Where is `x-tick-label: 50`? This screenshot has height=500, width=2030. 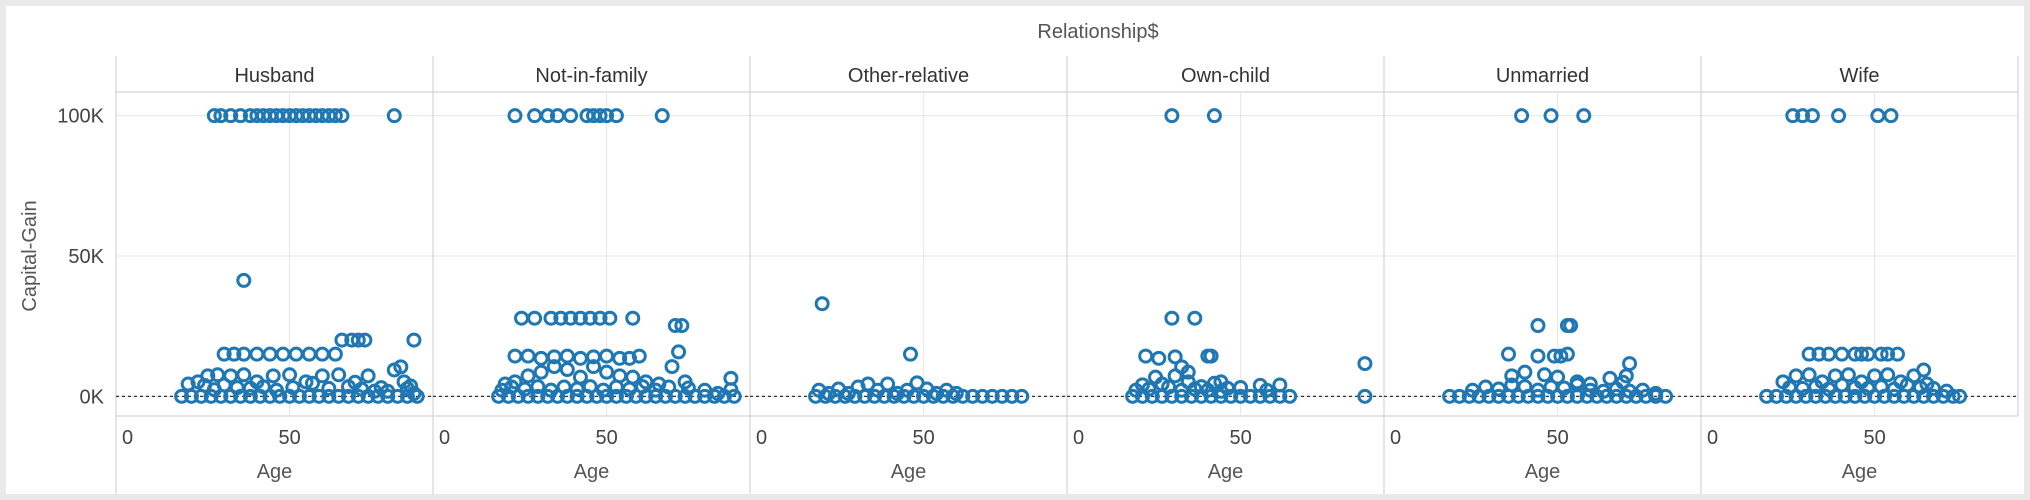
x-tick-label: 50 is located at coordinates (1874, 438).